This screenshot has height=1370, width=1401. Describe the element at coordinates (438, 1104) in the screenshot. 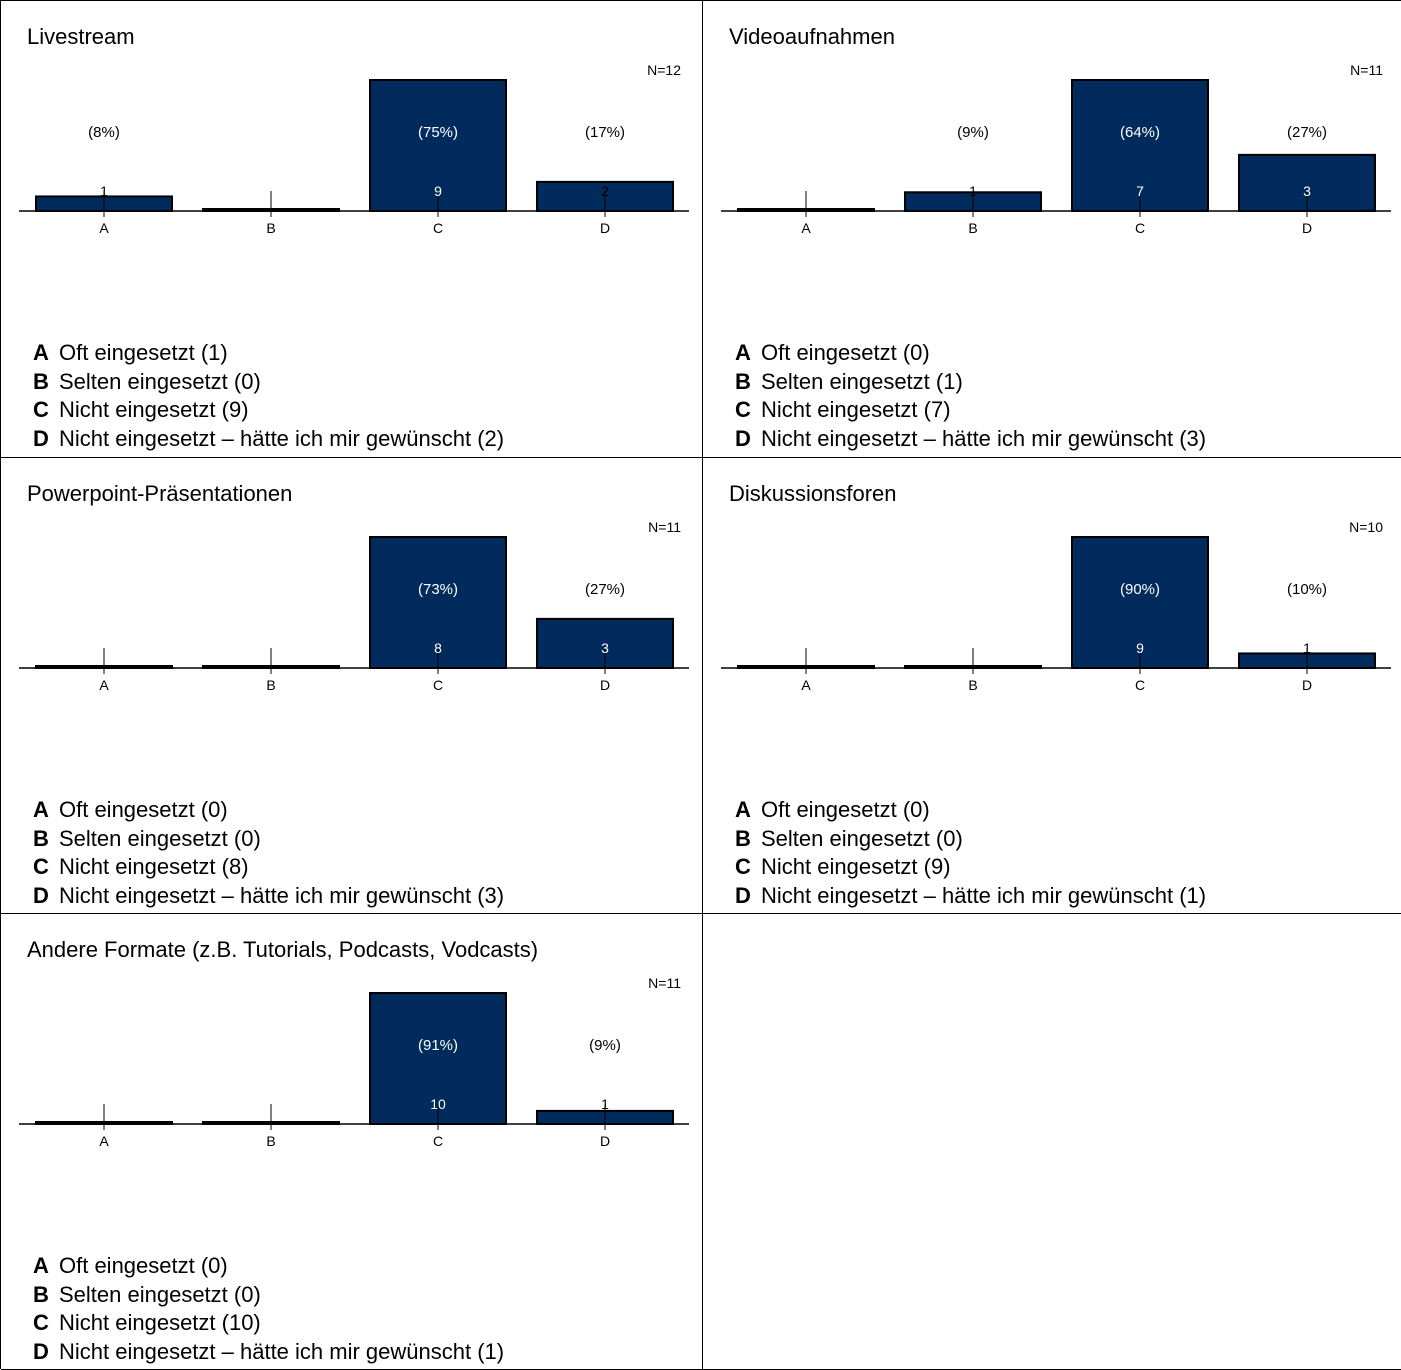

I see `count-label: 10` at that location.